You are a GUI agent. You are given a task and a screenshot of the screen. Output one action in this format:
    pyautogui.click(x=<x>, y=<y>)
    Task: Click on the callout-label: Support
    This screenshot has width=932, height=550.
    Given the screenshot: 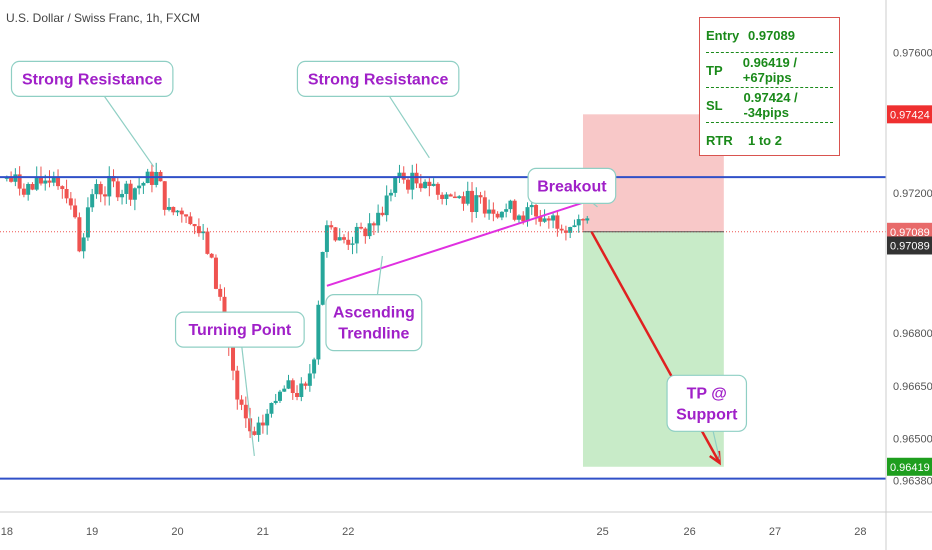 What is the action you would take?
    pyautogui.click(x=707, y=414)
    